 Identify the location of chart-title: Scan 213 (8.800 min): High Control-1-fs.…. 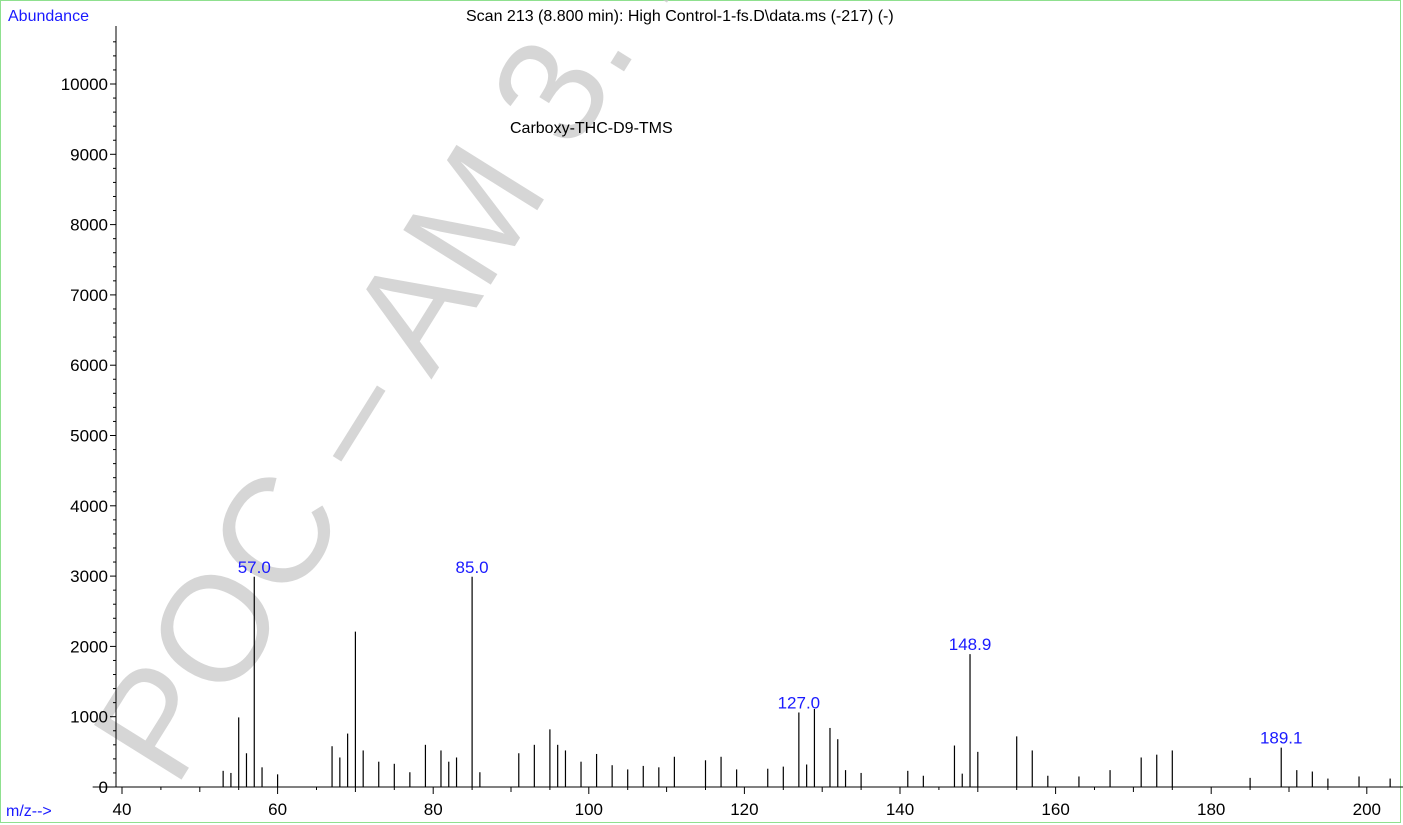
(680, 16).